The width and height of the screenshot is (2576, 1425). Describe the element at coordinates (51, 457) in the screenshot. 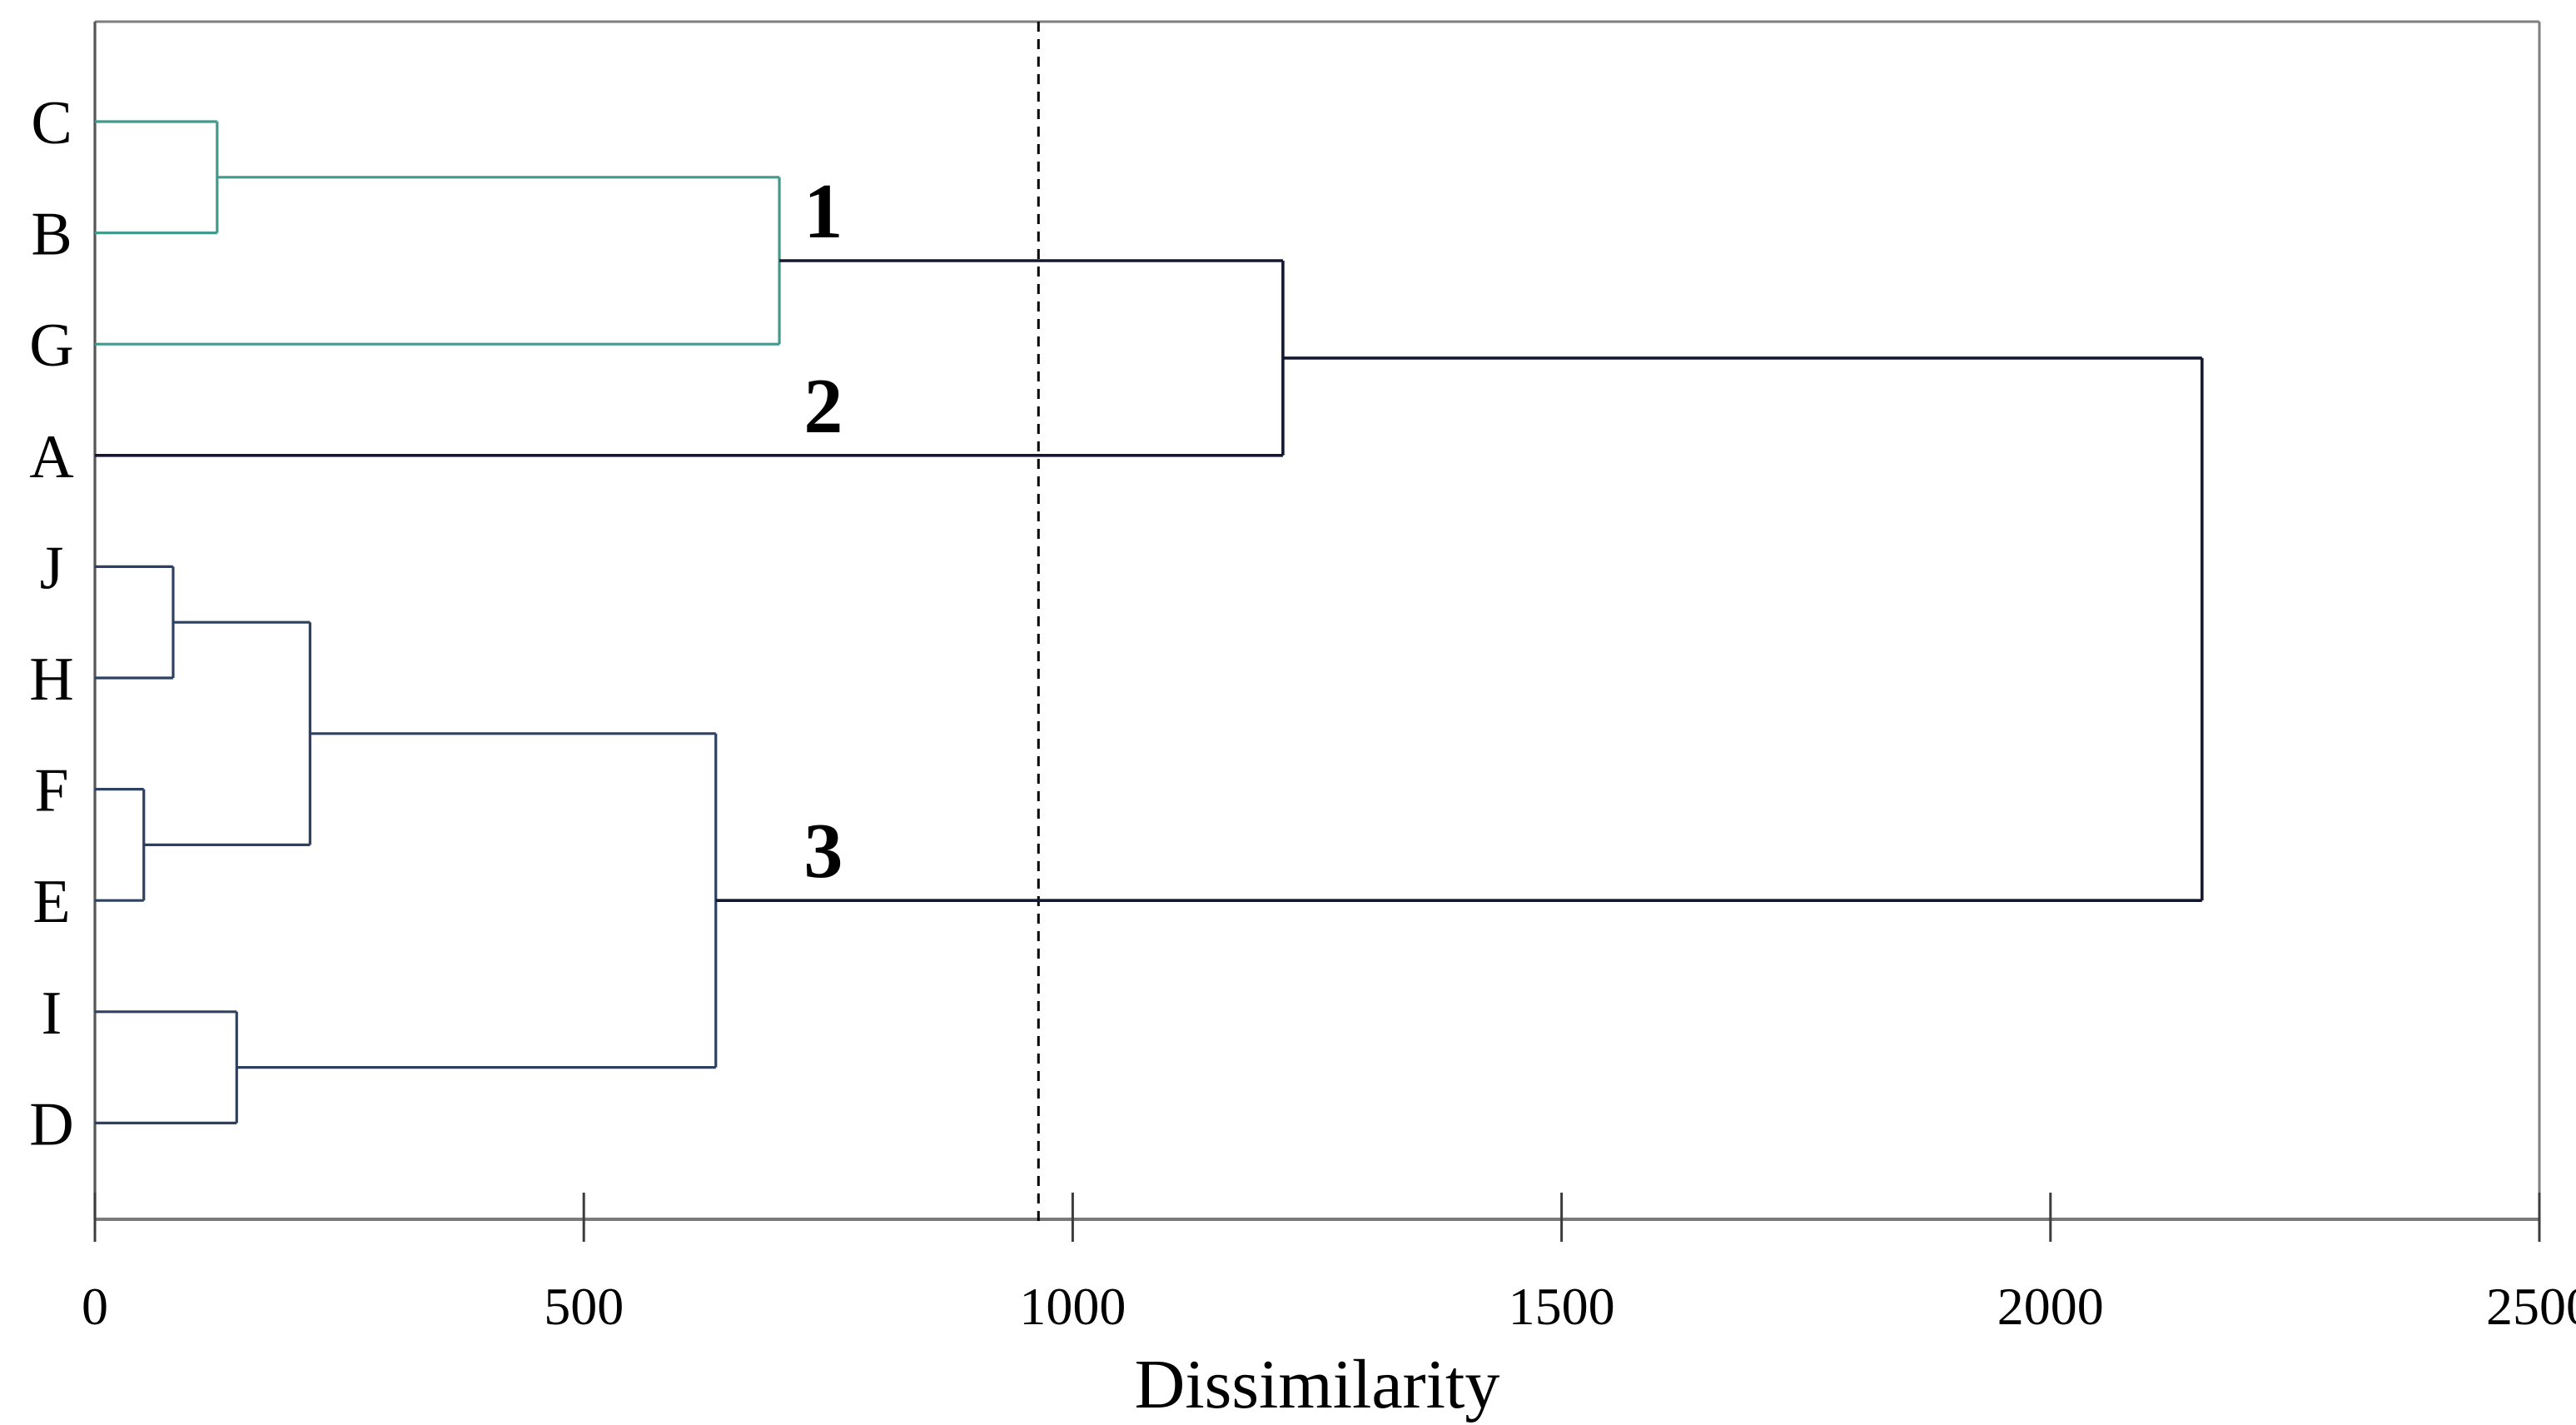

I see `leaf-label-A: A` at that location.